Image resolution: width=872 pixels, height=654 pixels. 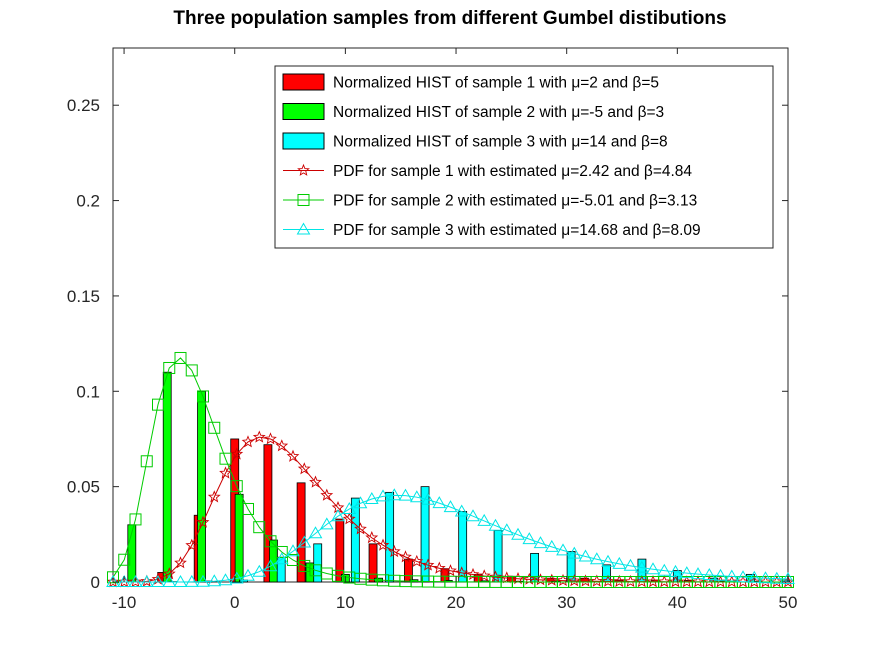 I want to click on x-tick-label-0: -10, so click(x=124, y=602).